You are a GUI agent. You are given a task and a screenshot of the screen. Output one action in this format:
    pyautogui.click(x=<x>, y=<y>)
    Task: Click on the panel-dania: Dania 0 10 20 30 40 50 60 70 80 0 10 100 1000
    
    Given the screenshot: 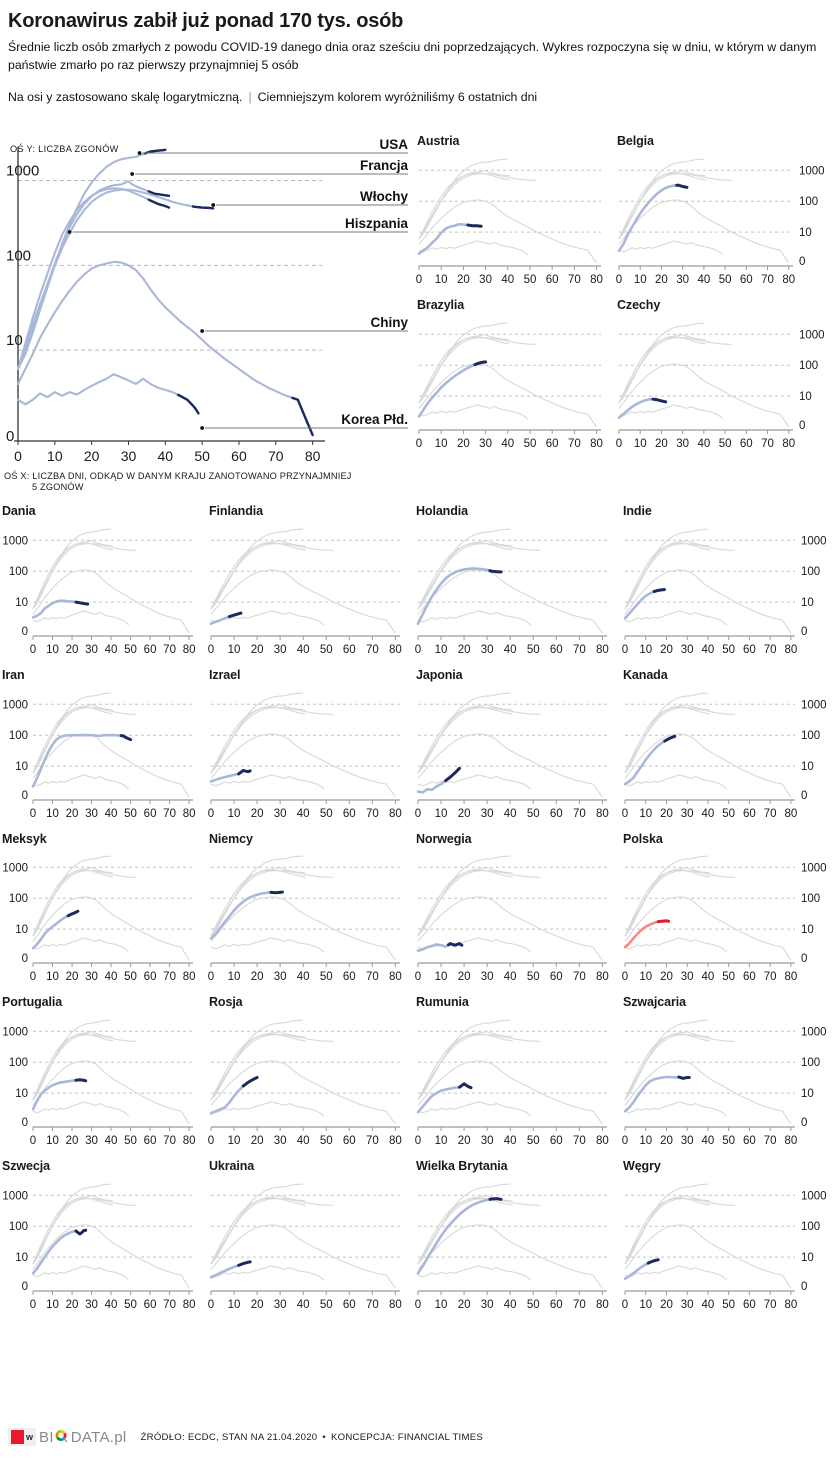 What is the action you would take?
    pyautogui.click(x=103, y=586)
    